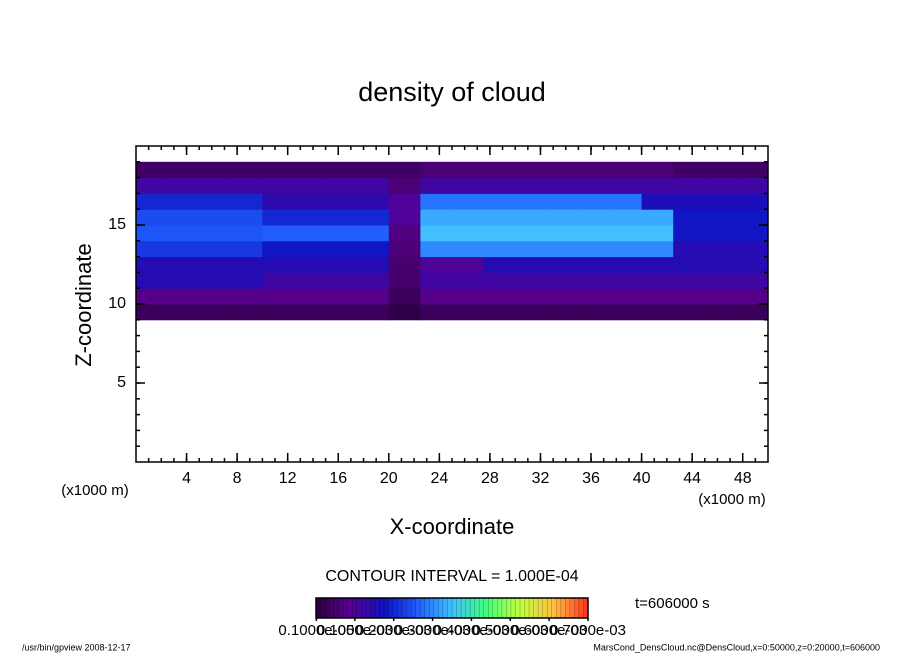  I want to click on x-tick-label: 36, so click(591, 478).